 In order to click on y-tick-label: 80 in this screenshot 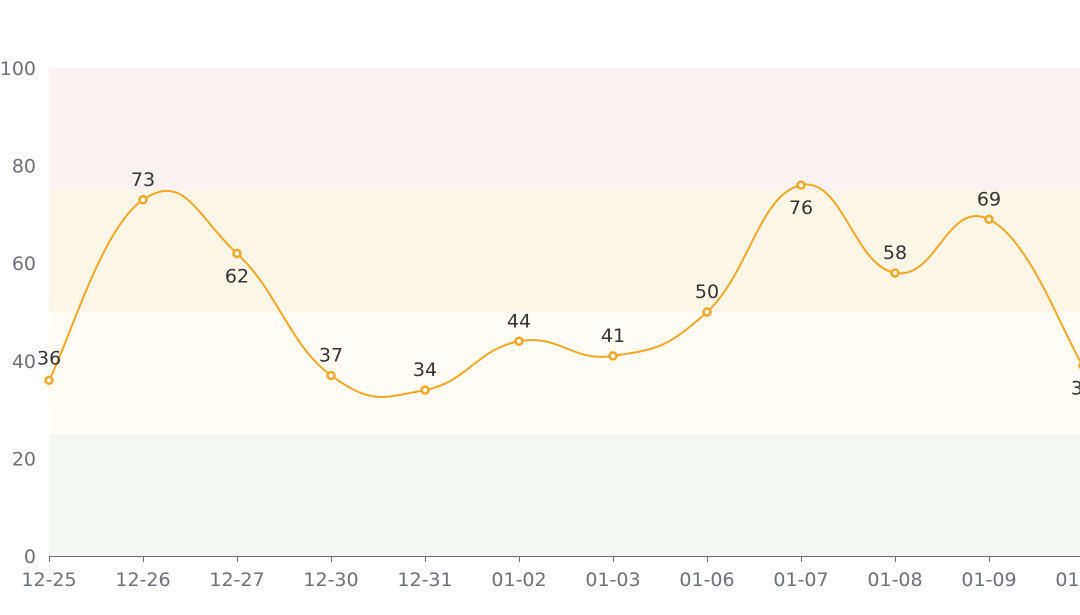, I will do `click(24, 167)`.